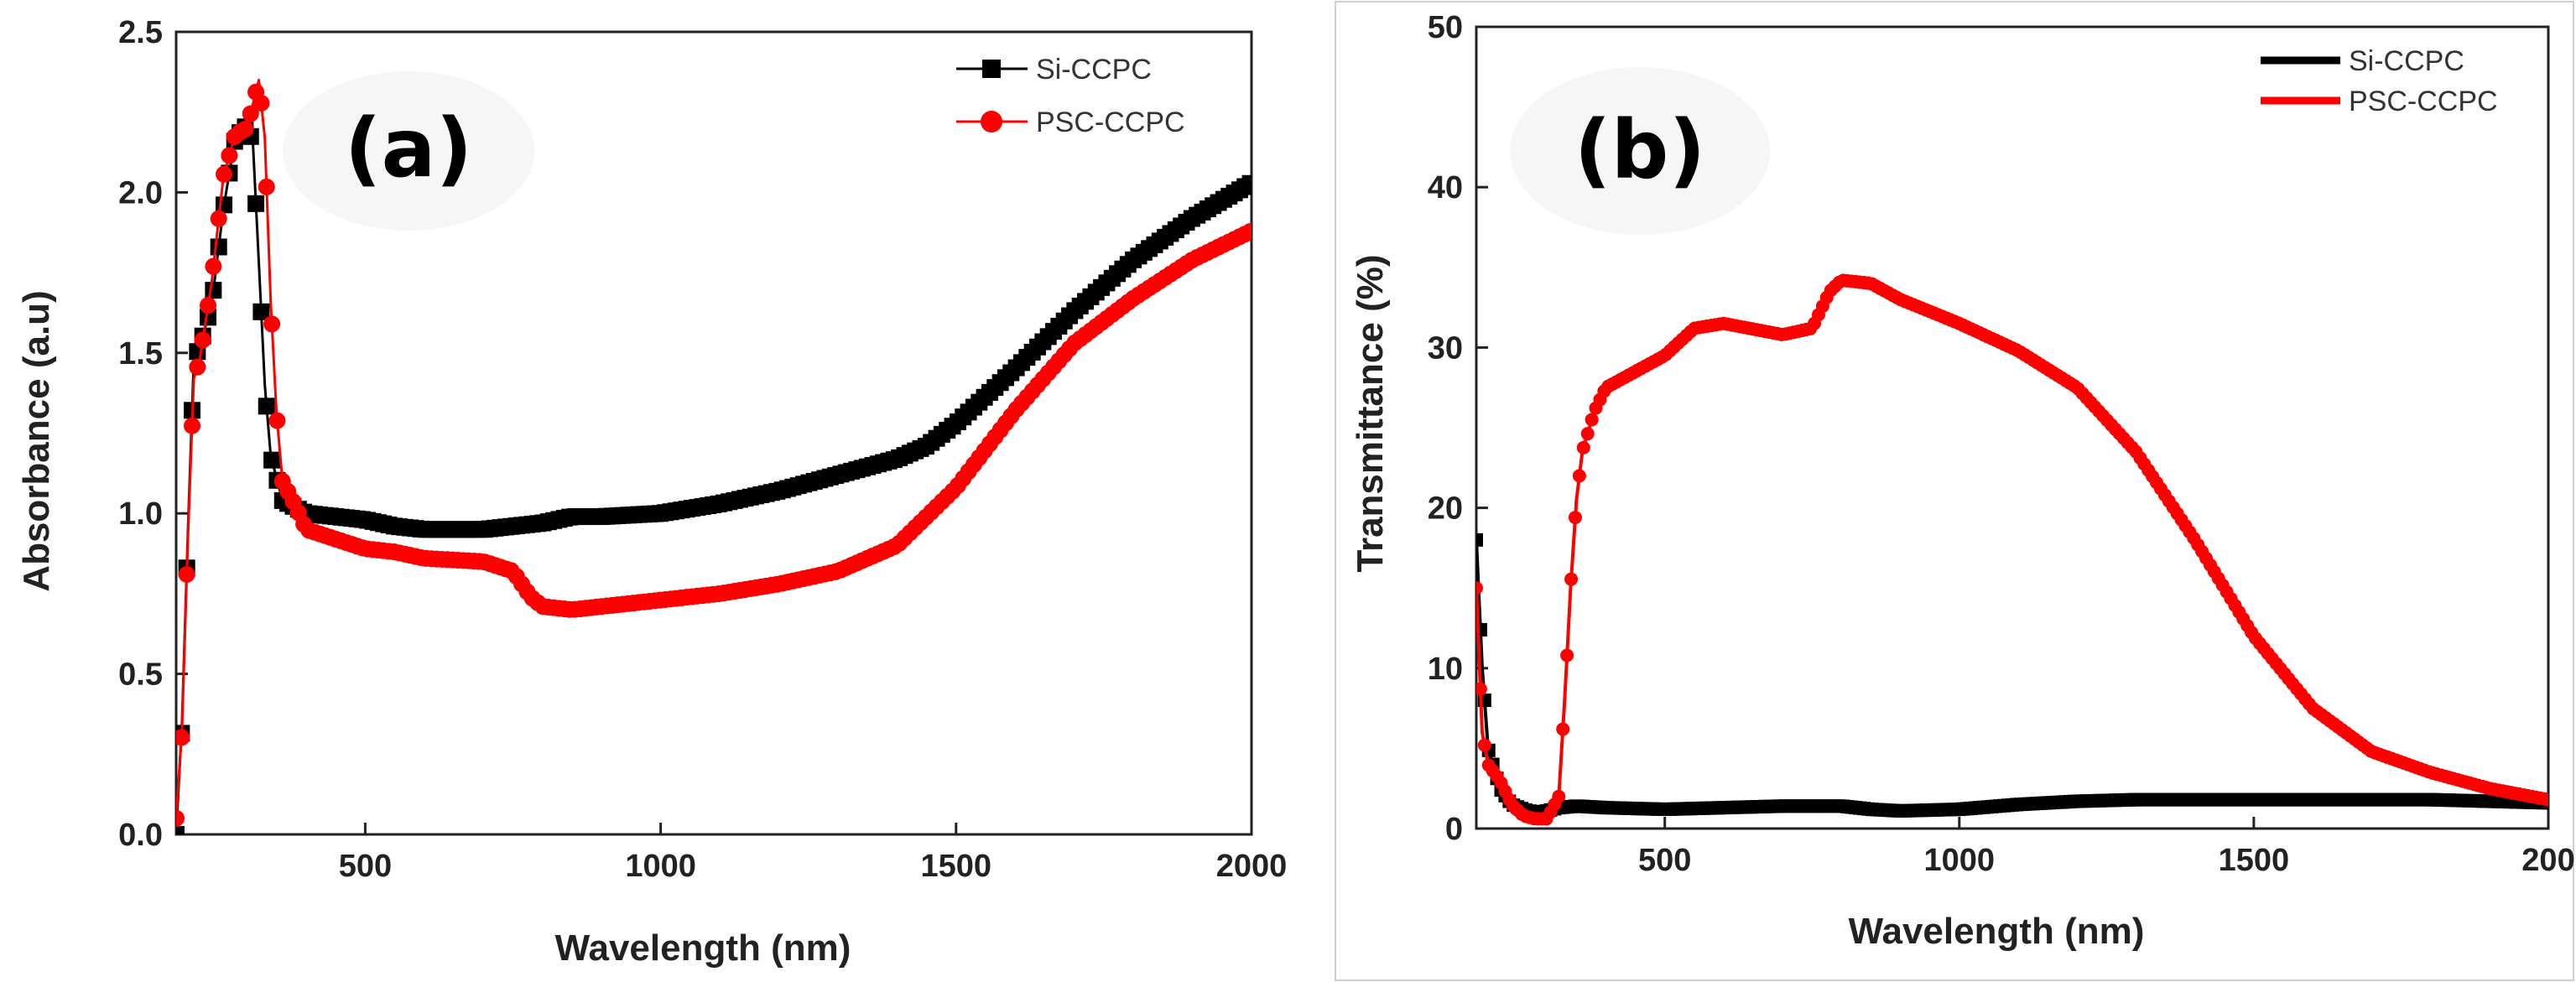 Image resolution: width=2576 pixels, height=982 pixels. I want to click on panel-b-y-tick-label: 20, so click(1445, 509).